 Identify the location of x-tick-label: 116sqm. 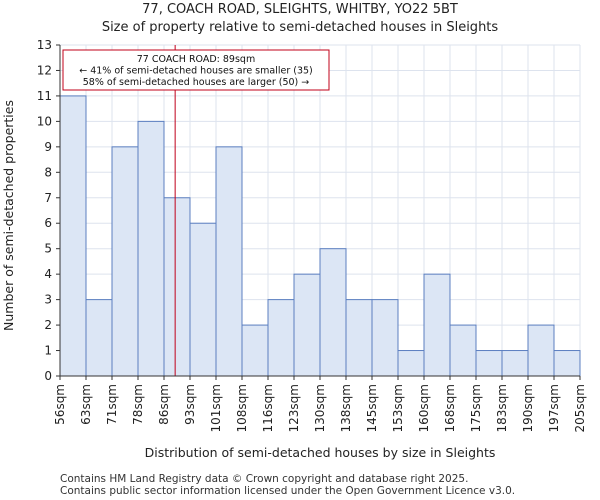
(268, 408).